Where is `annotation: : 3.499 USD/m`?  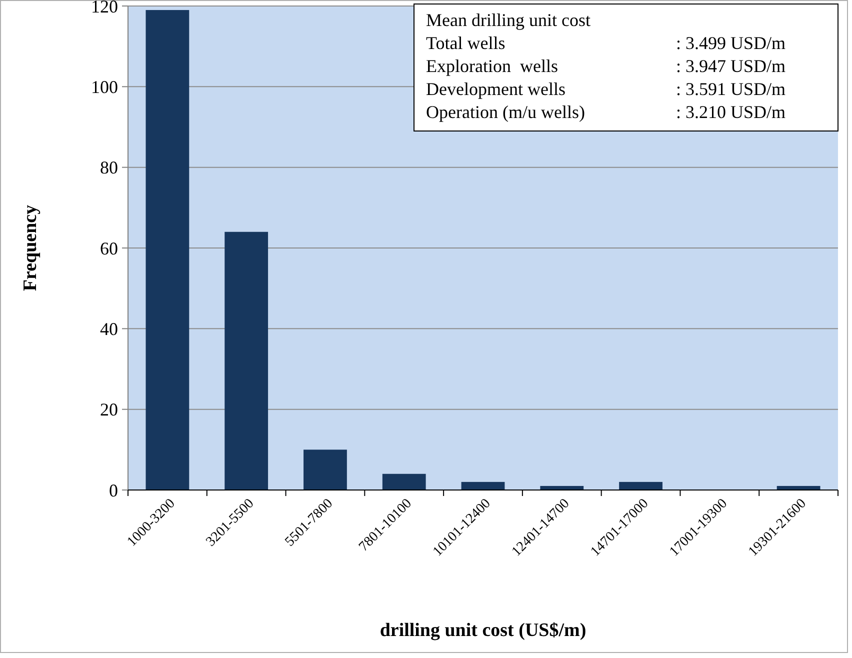
annotation: : 3.499 USD/m is located at coordinates (731, 43).